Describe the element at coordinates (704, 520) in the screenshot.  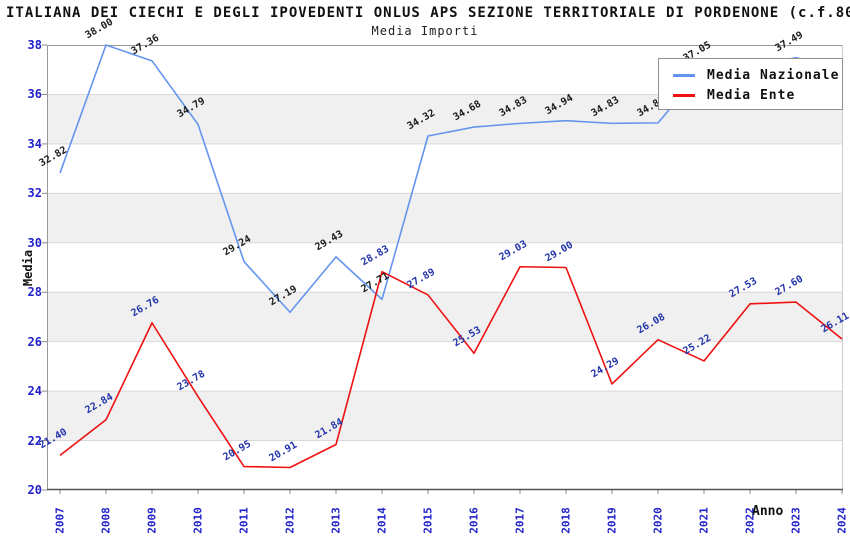
I see `x-tick-label: 2021` at that location.